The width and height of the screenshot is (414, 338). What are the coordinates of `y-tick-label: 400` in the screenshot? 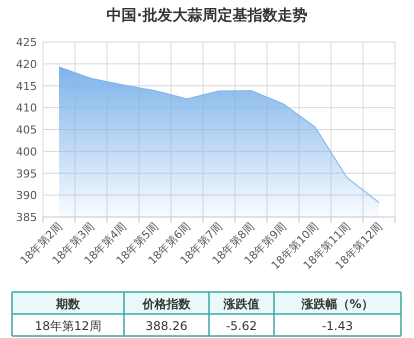 It's located at (26, 151).